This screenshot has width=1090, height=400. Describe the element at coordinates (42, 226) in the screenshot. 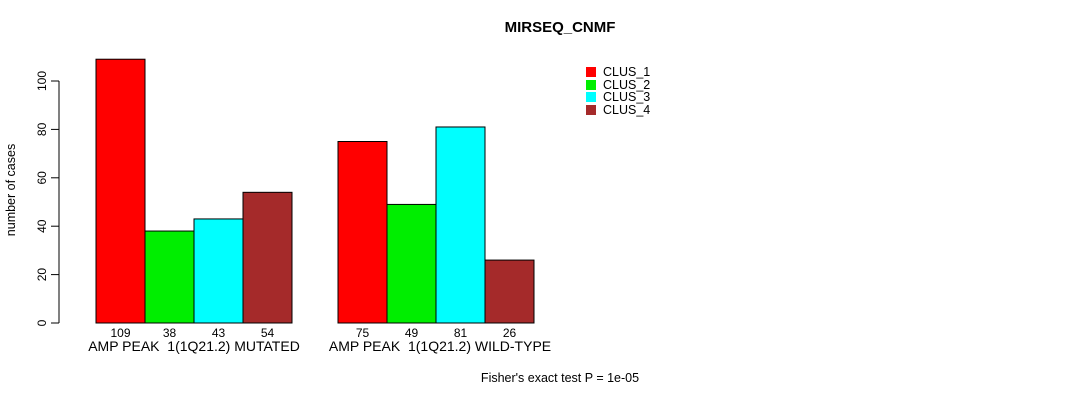

I see `y-axis-tick-label: 40` at that location.